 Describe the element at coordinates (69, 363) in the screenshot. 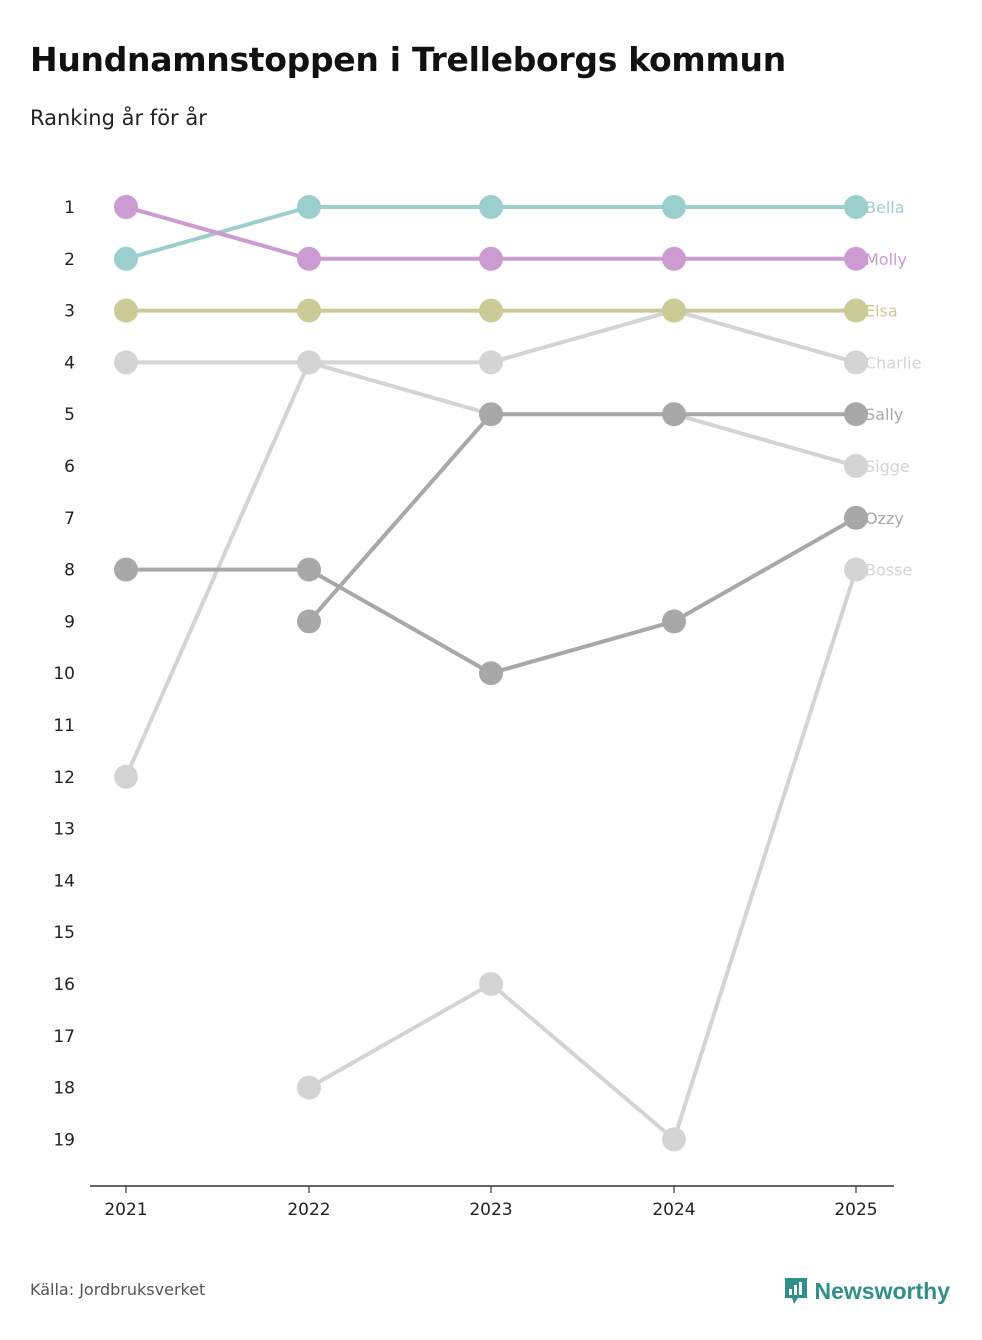

I see `y-tick-label: 4` at that location.